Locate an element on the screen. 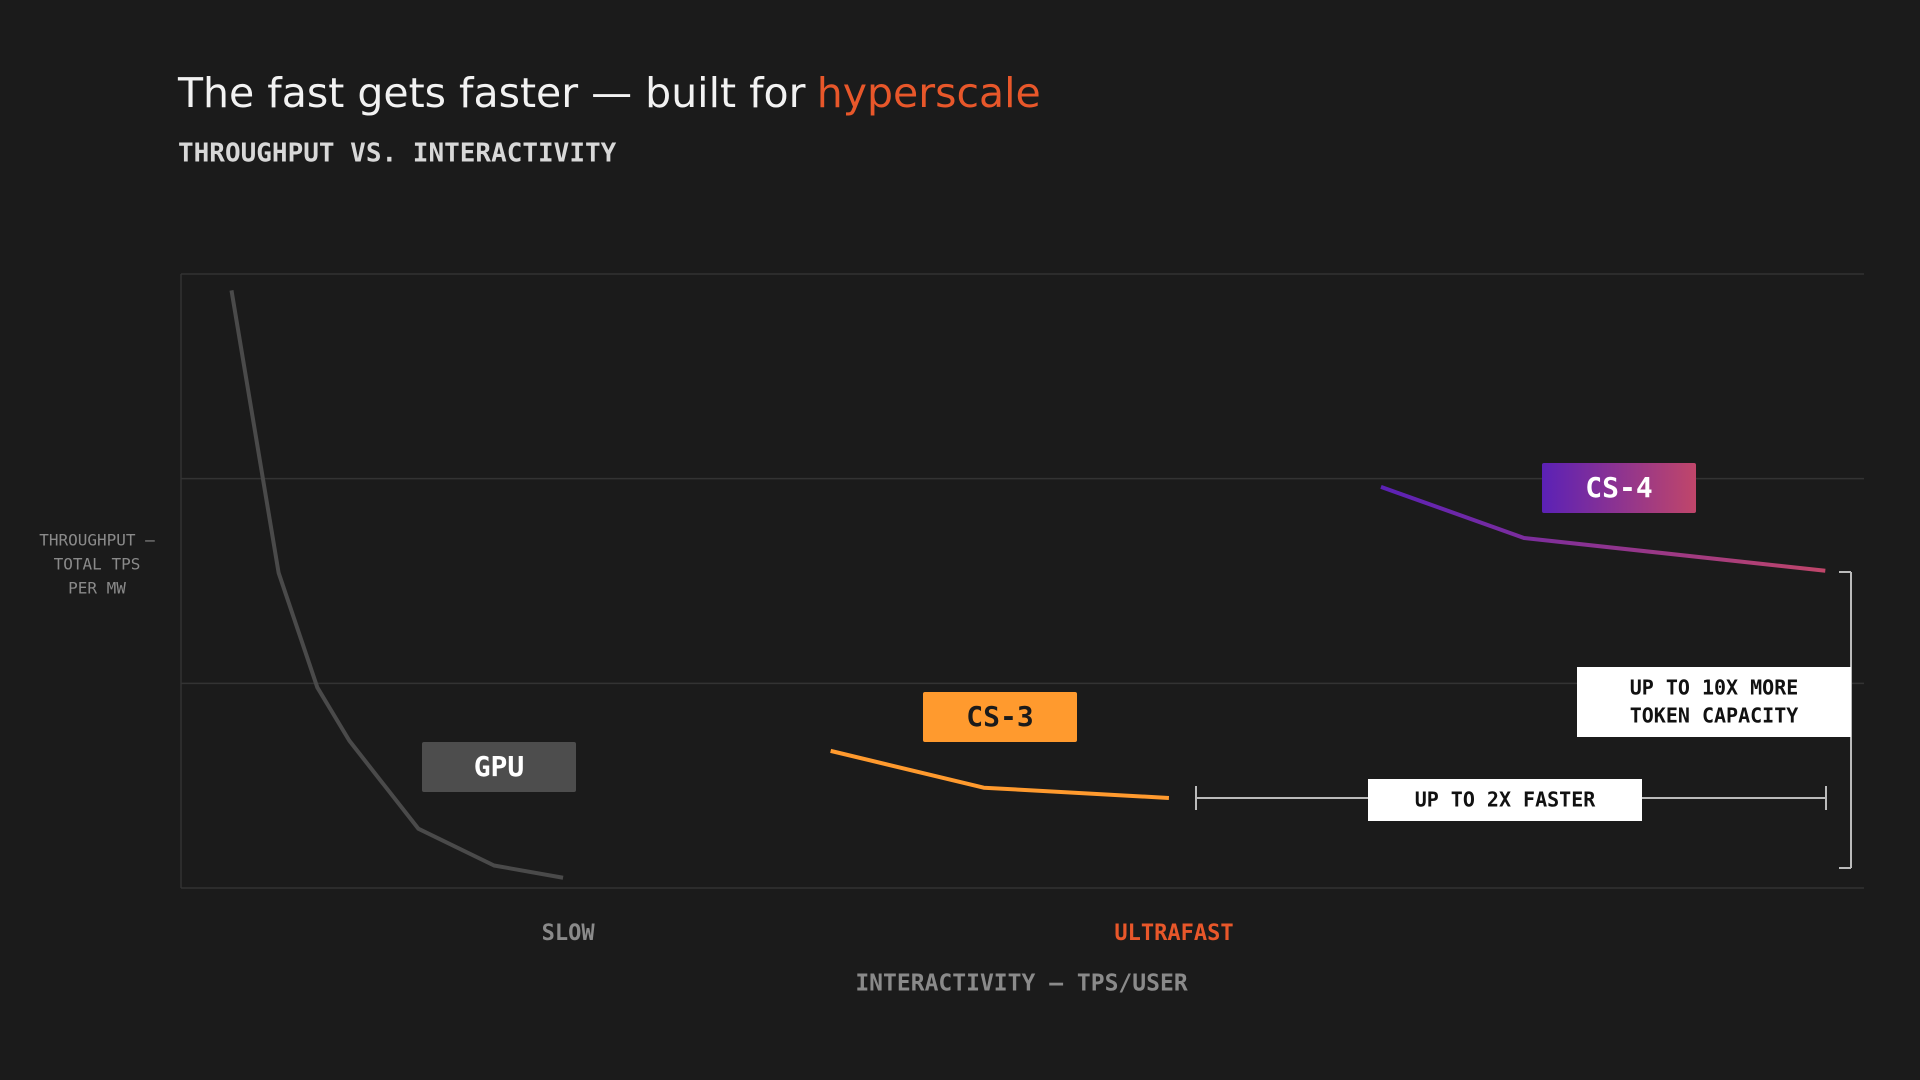 This screenshot has width=1920, height=1080. x-axis-label: INTERACTIVITY — TPS/USER is located at coordinates (1021, 984).